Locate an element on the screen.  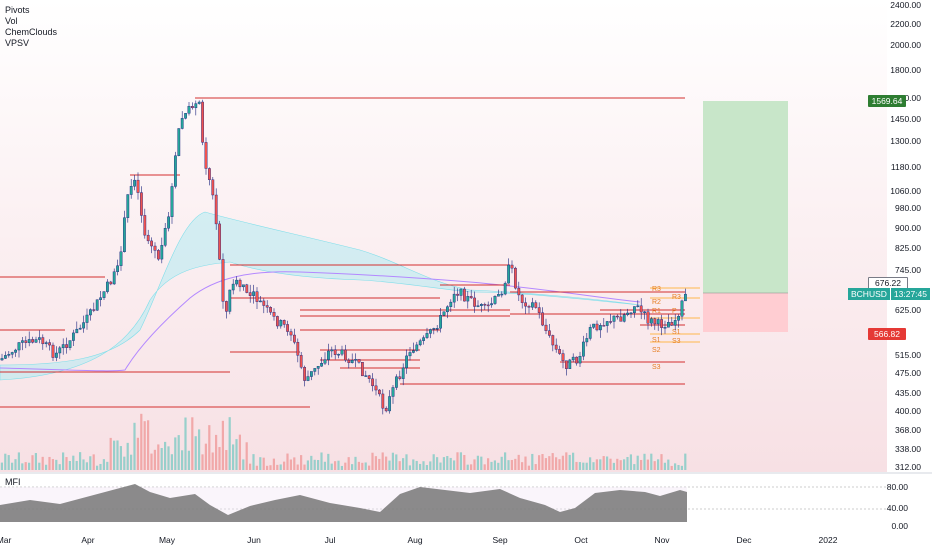
price-axis-label: 625.00 is located at coordinates (908, 310).